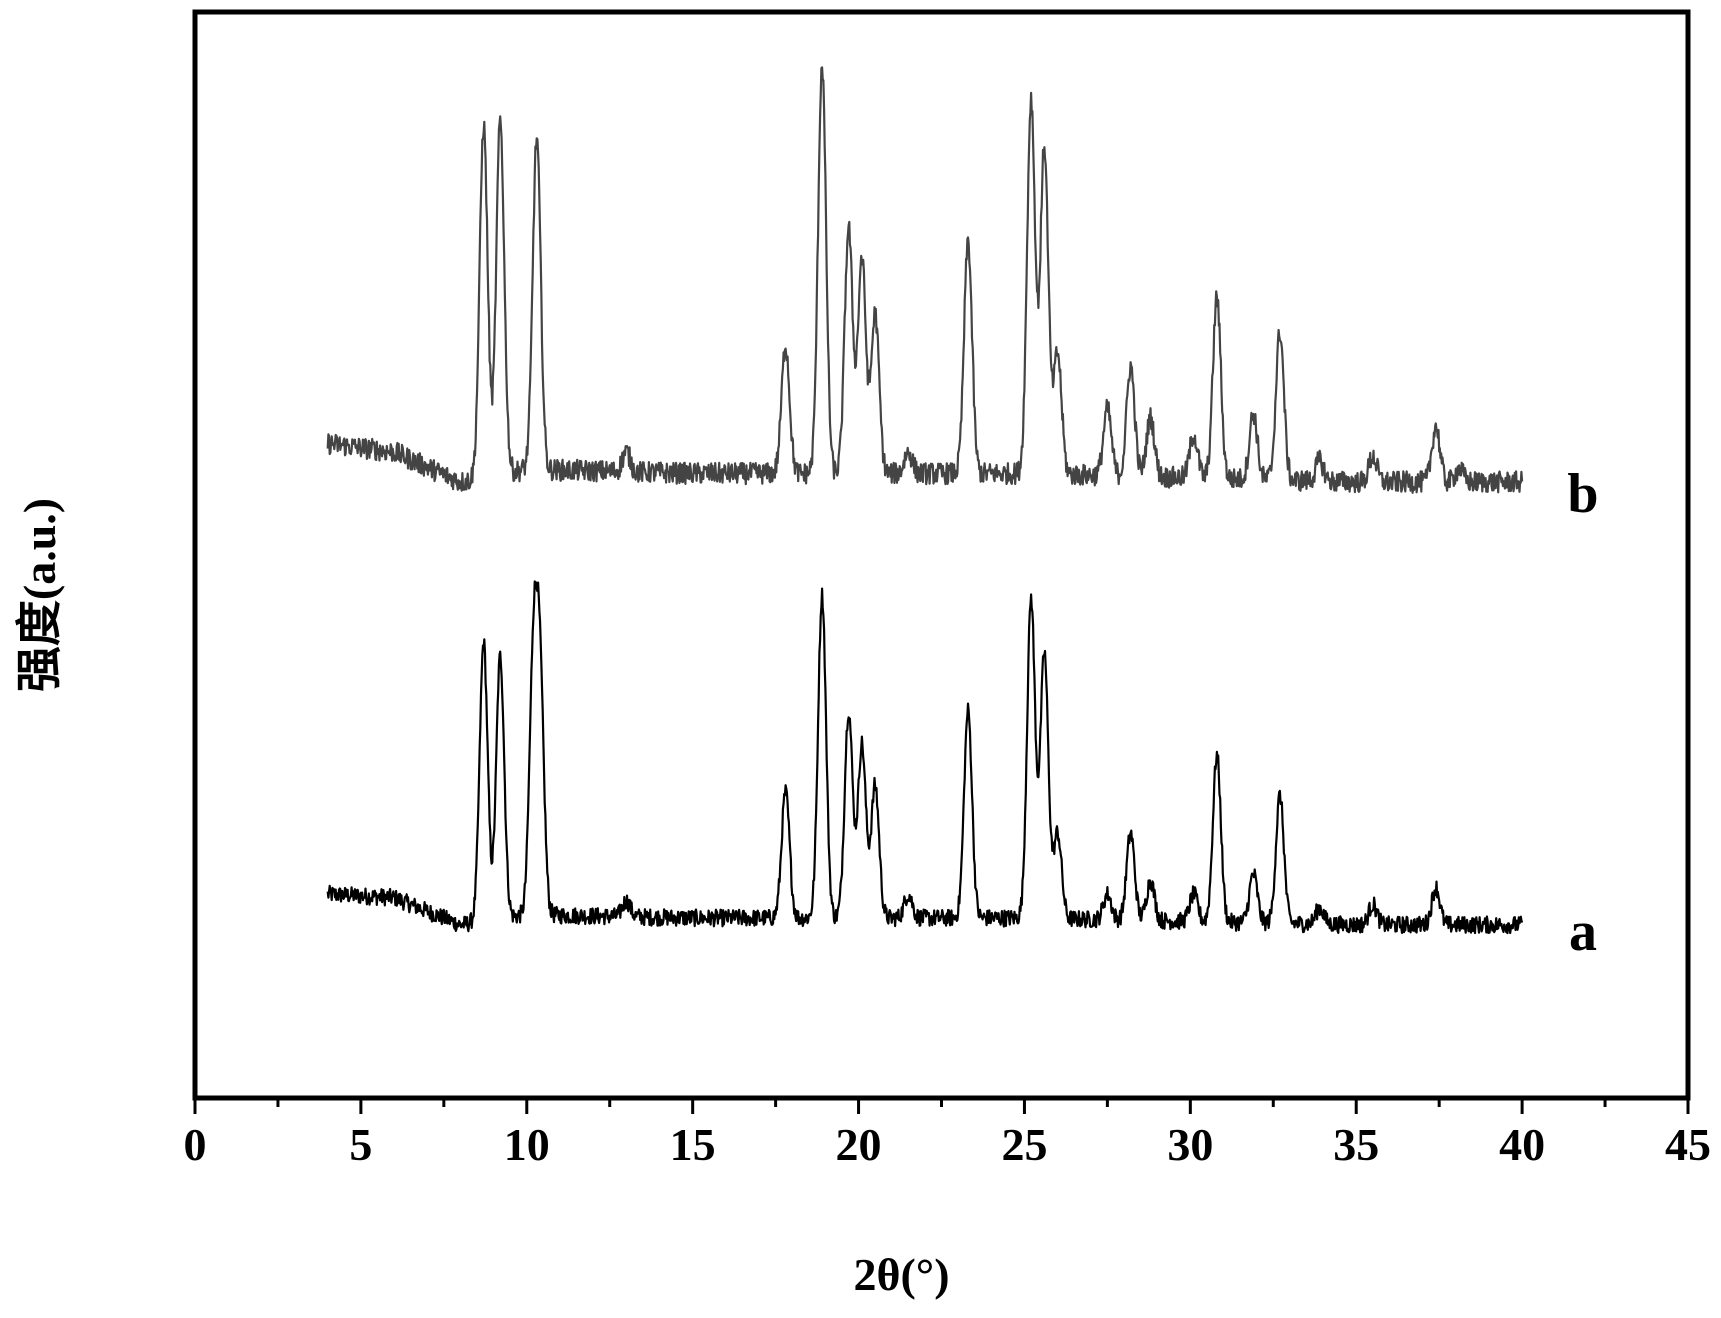 The height and width of the screenshot is (1318, 1721). What do you see at coordinates (948, 1144) in the screenshot?
I see `x-axis-tick-labels: 0 5 10 15 20 25 30 35 40 45` at bounding box center [948, 1144].